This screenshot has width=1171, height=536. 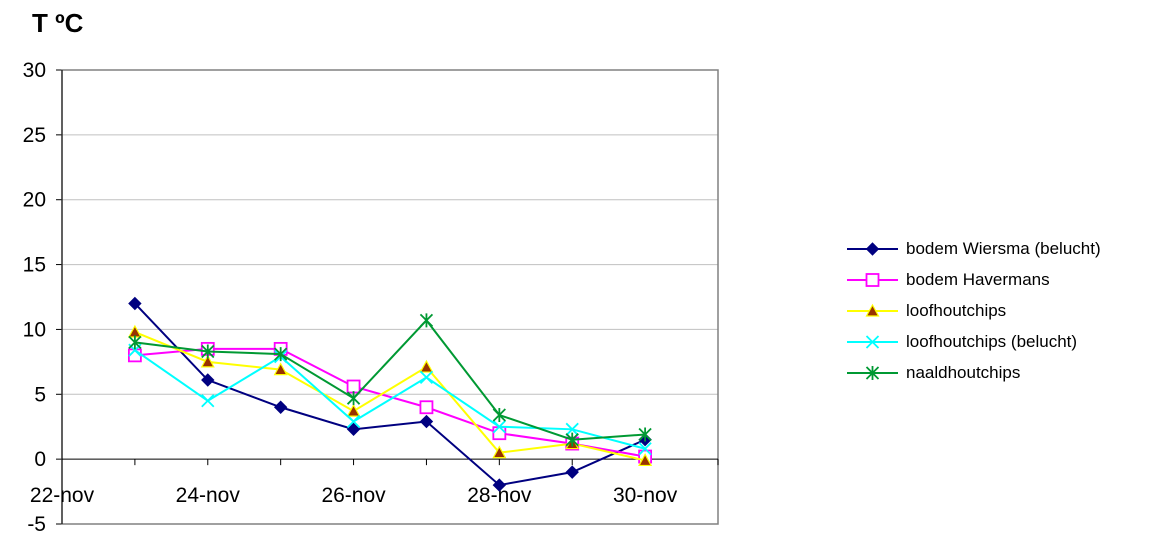 I want to click on legend-item: loofhoutchips (belucht), so click(x=973, y=341).